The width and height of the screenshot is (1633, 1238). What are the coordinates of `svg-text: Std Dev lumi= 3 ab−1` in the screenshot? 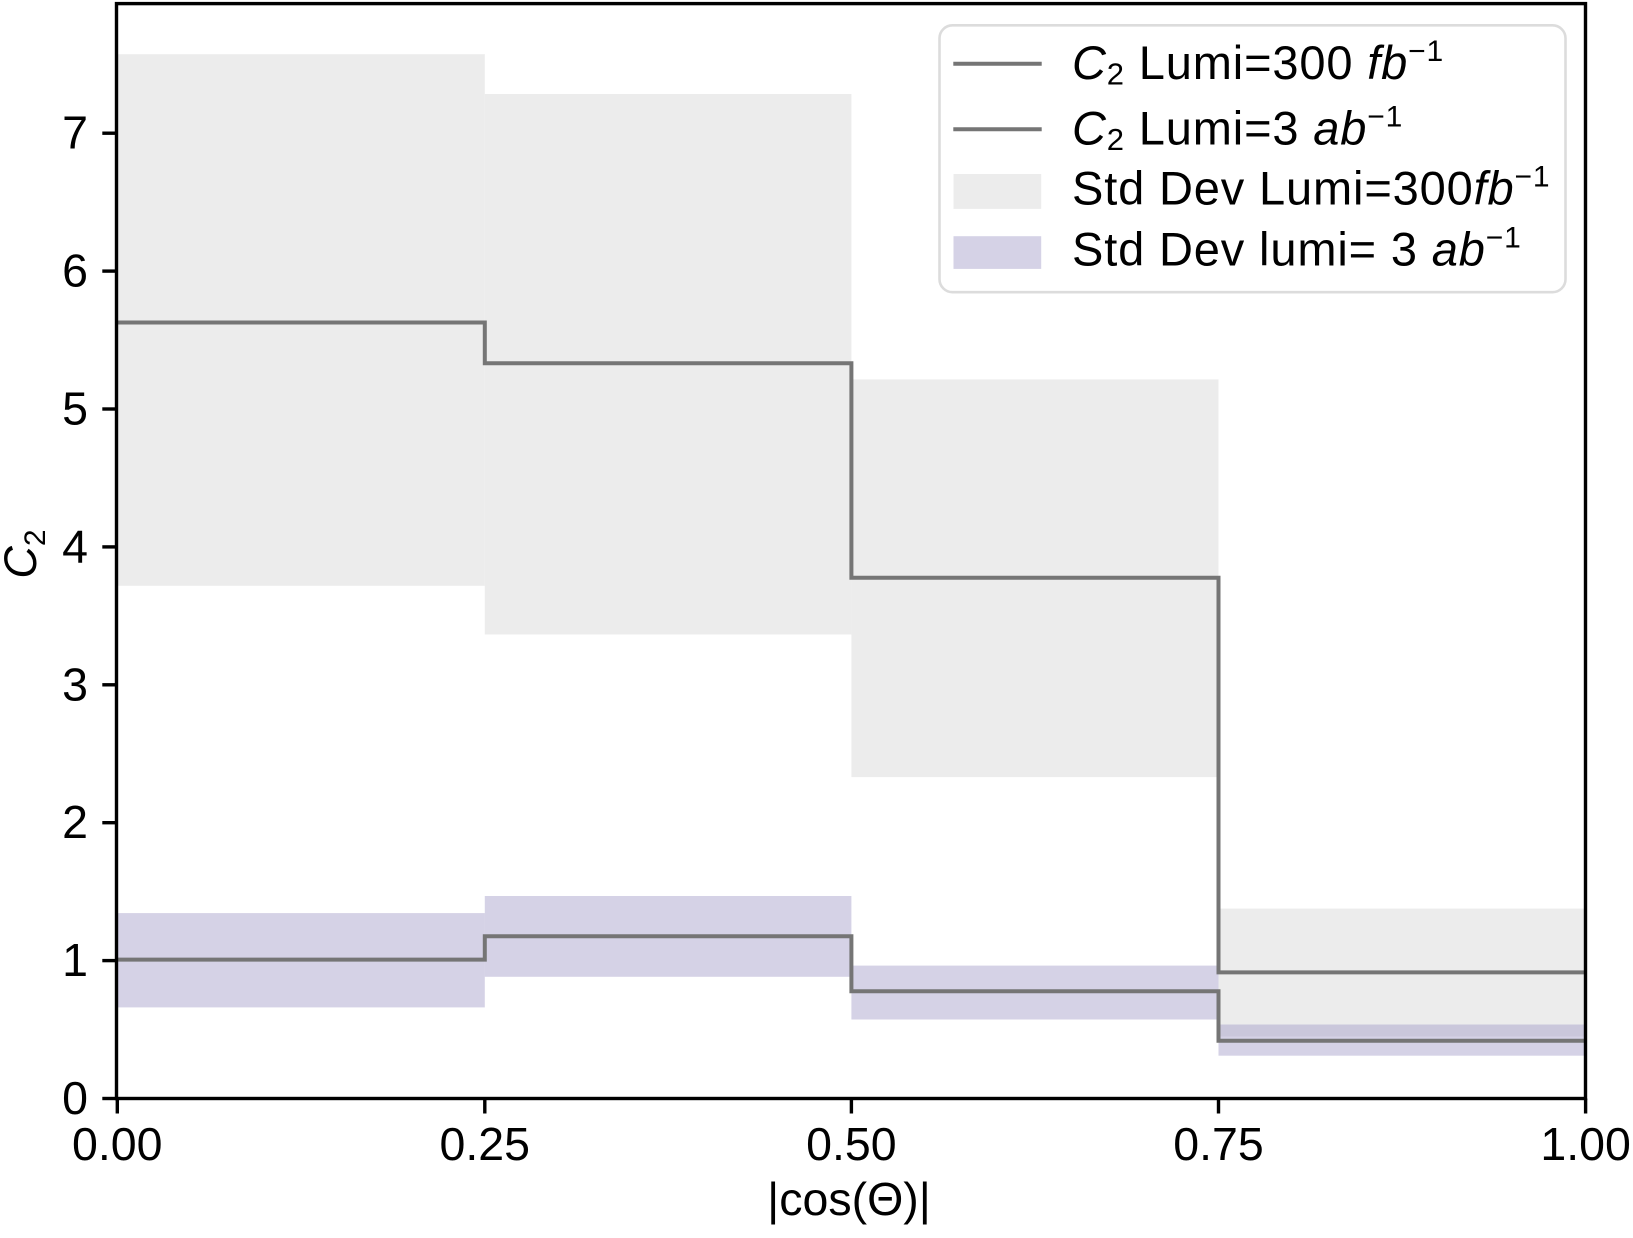 It's located at (1297, 248).